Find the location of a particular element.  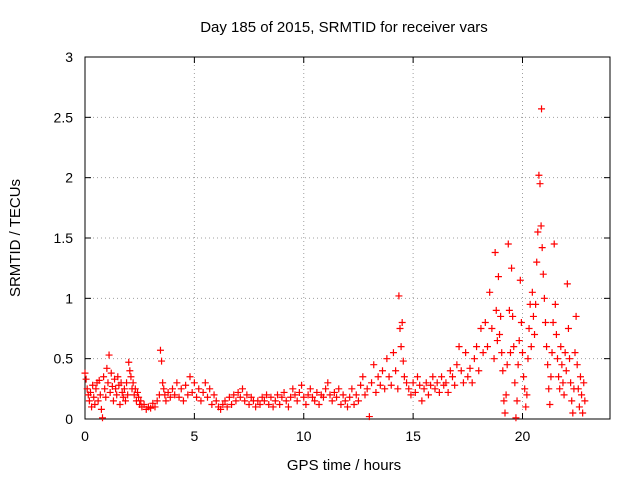

y-tick-label: 1.5 is located at coordinates (64, 238).